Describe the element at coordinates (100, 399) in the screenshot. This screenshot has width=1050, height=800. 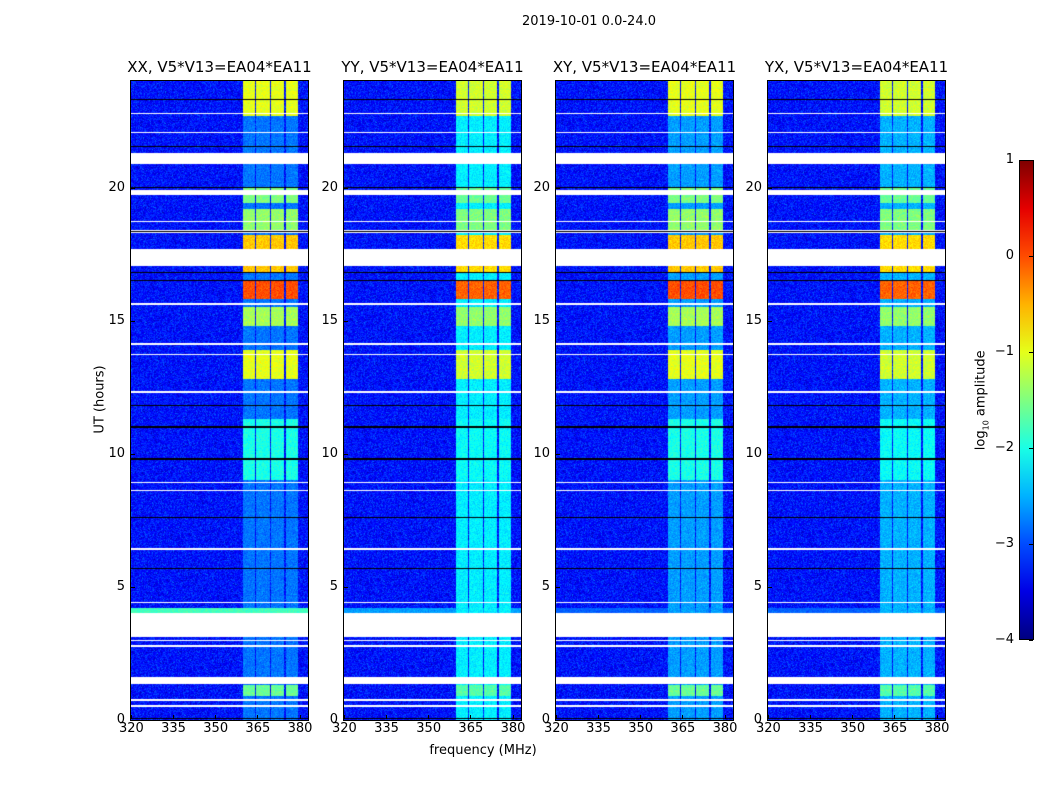
I see `y-axis-label: UT (hours)` at that location.